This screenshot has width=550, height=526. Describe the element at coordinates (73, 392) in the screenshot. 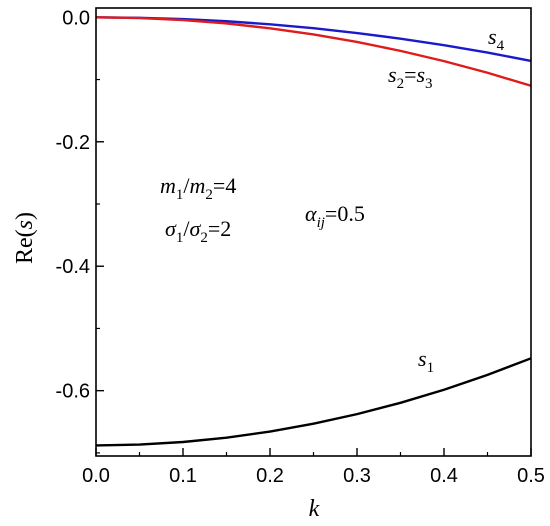

I see `y-tick-label: -0.6` at that location.